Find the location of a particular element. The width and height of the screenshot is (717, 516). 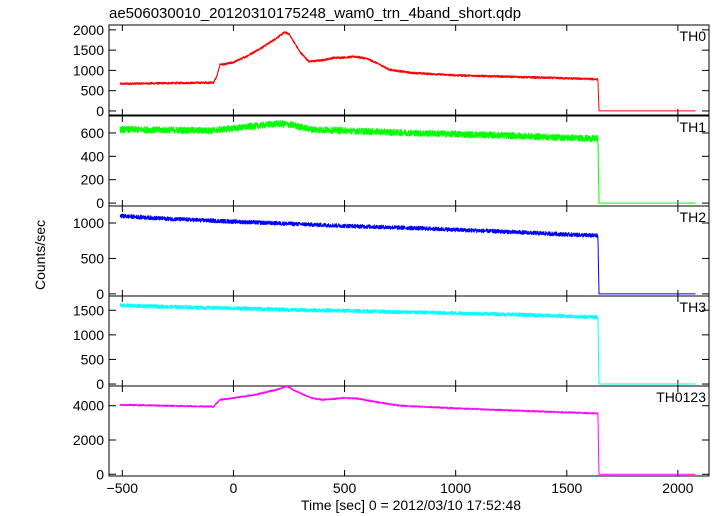

y-tick-label: 200 is located at coordinates (93, 180).